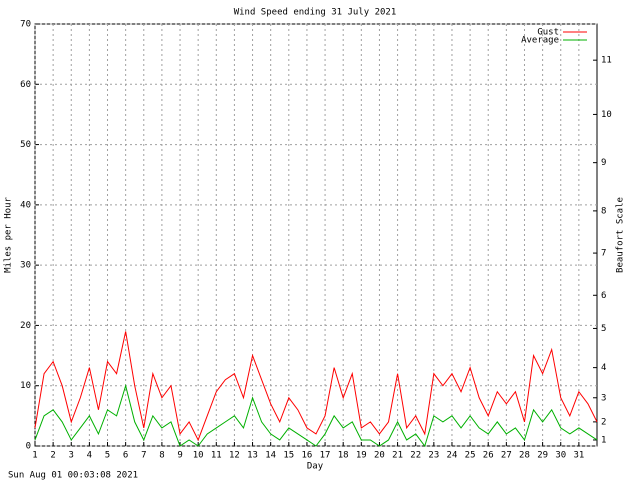 The width and height of the screenshot is (640, 480). I want to click on x-tick-label: 2, so click(52, 456).